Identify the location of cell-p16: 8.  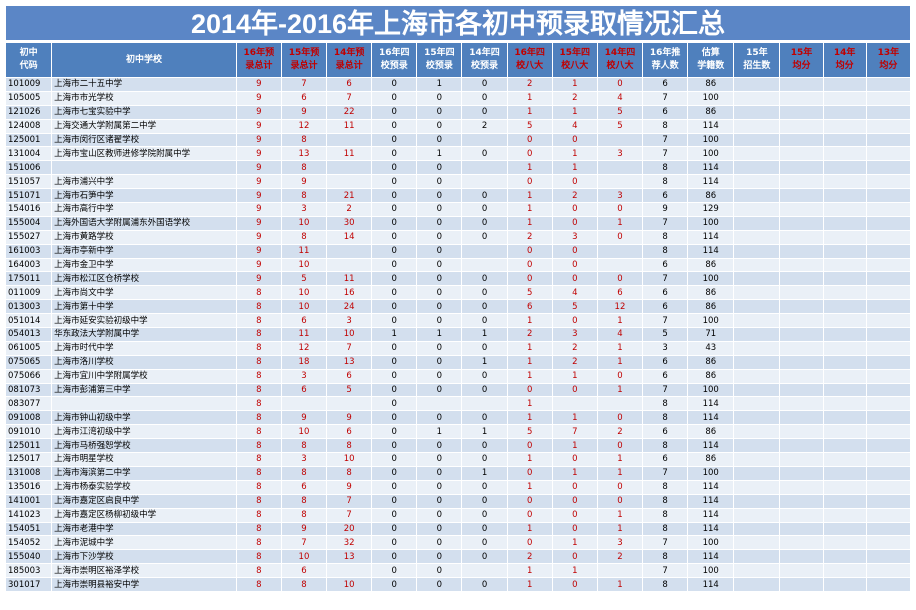
(258, 432).